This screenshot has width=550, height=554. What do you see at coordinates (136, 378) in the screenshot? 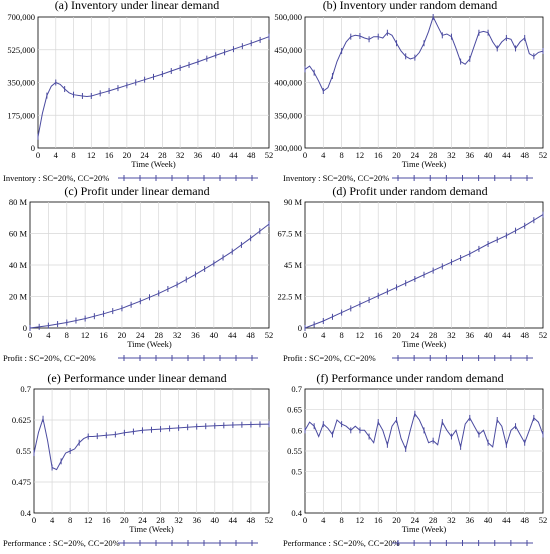
I see `chart-title: (e) Performance under linear demand` at bounding box center [136, 378].